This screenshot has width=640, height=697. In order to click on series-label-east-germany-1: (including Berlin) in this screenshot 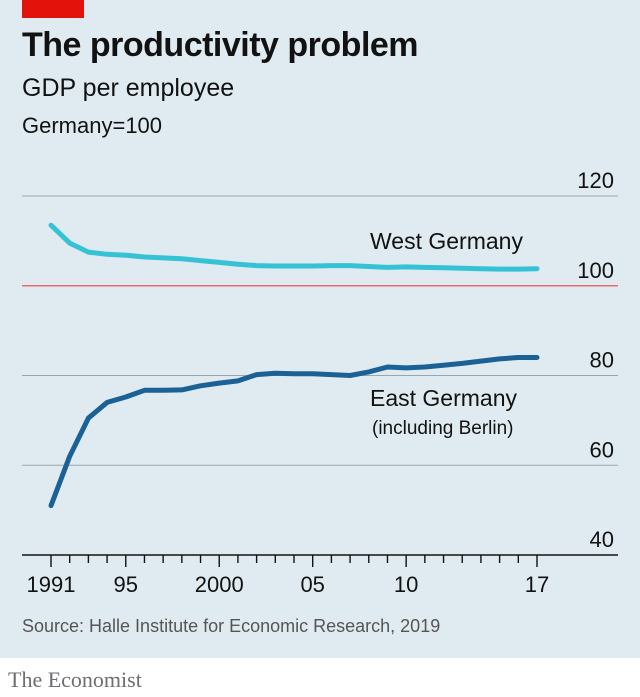, I will do `click(443, 428)`.